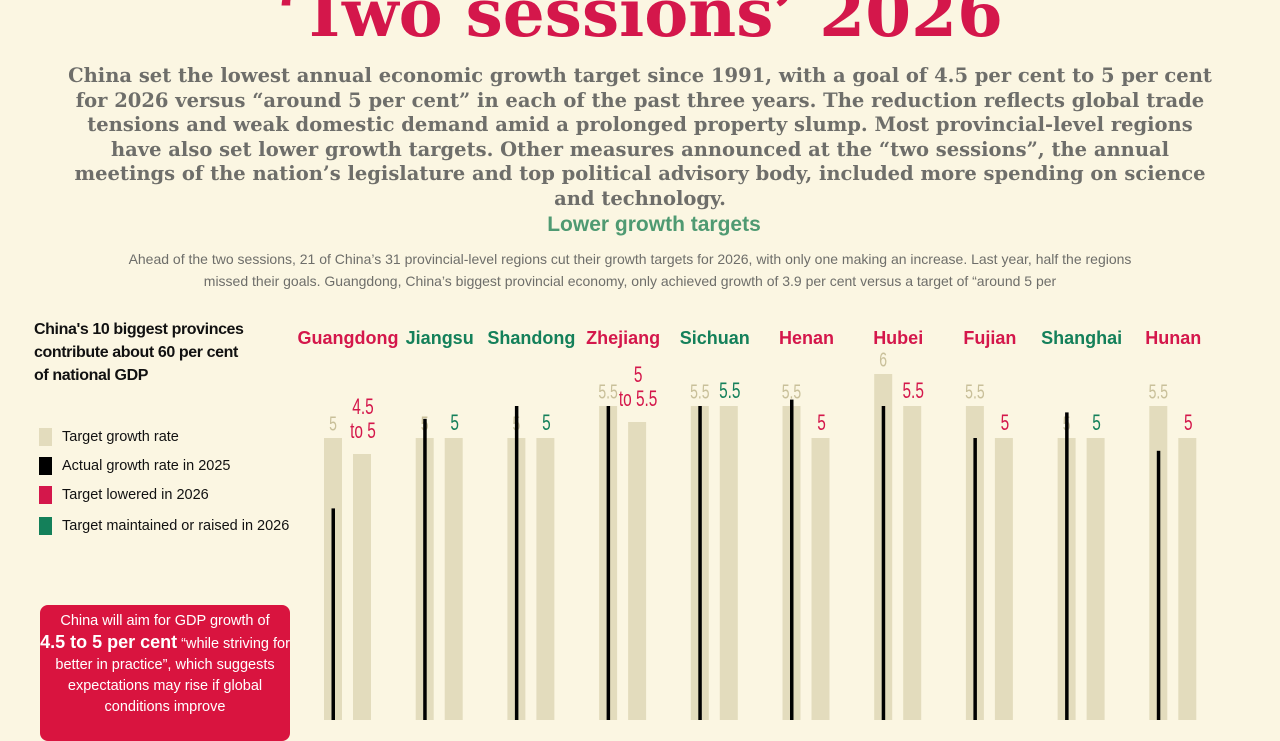  What do you see at coordinates (165, 621) in the screenshot?
I see `callout-text: China will aim for GDP growth of` at bounding box center [165, 621].